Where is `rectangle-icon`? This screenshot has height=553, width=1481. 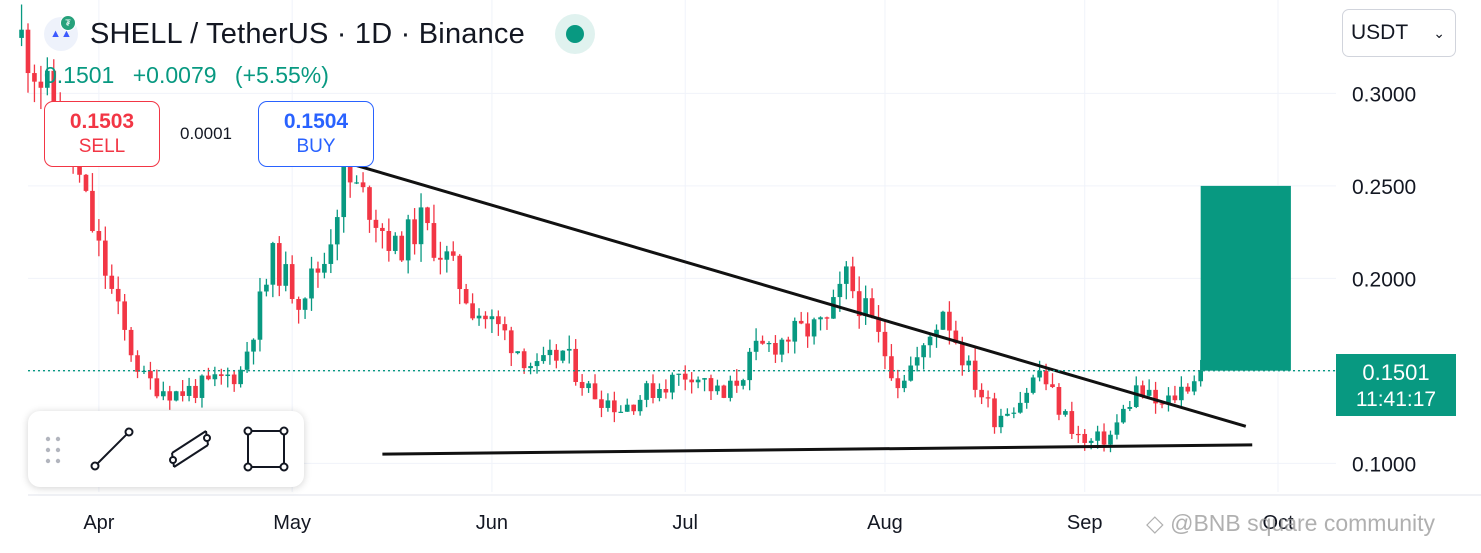
rectangle-icon is located at coordinates (266, 449).